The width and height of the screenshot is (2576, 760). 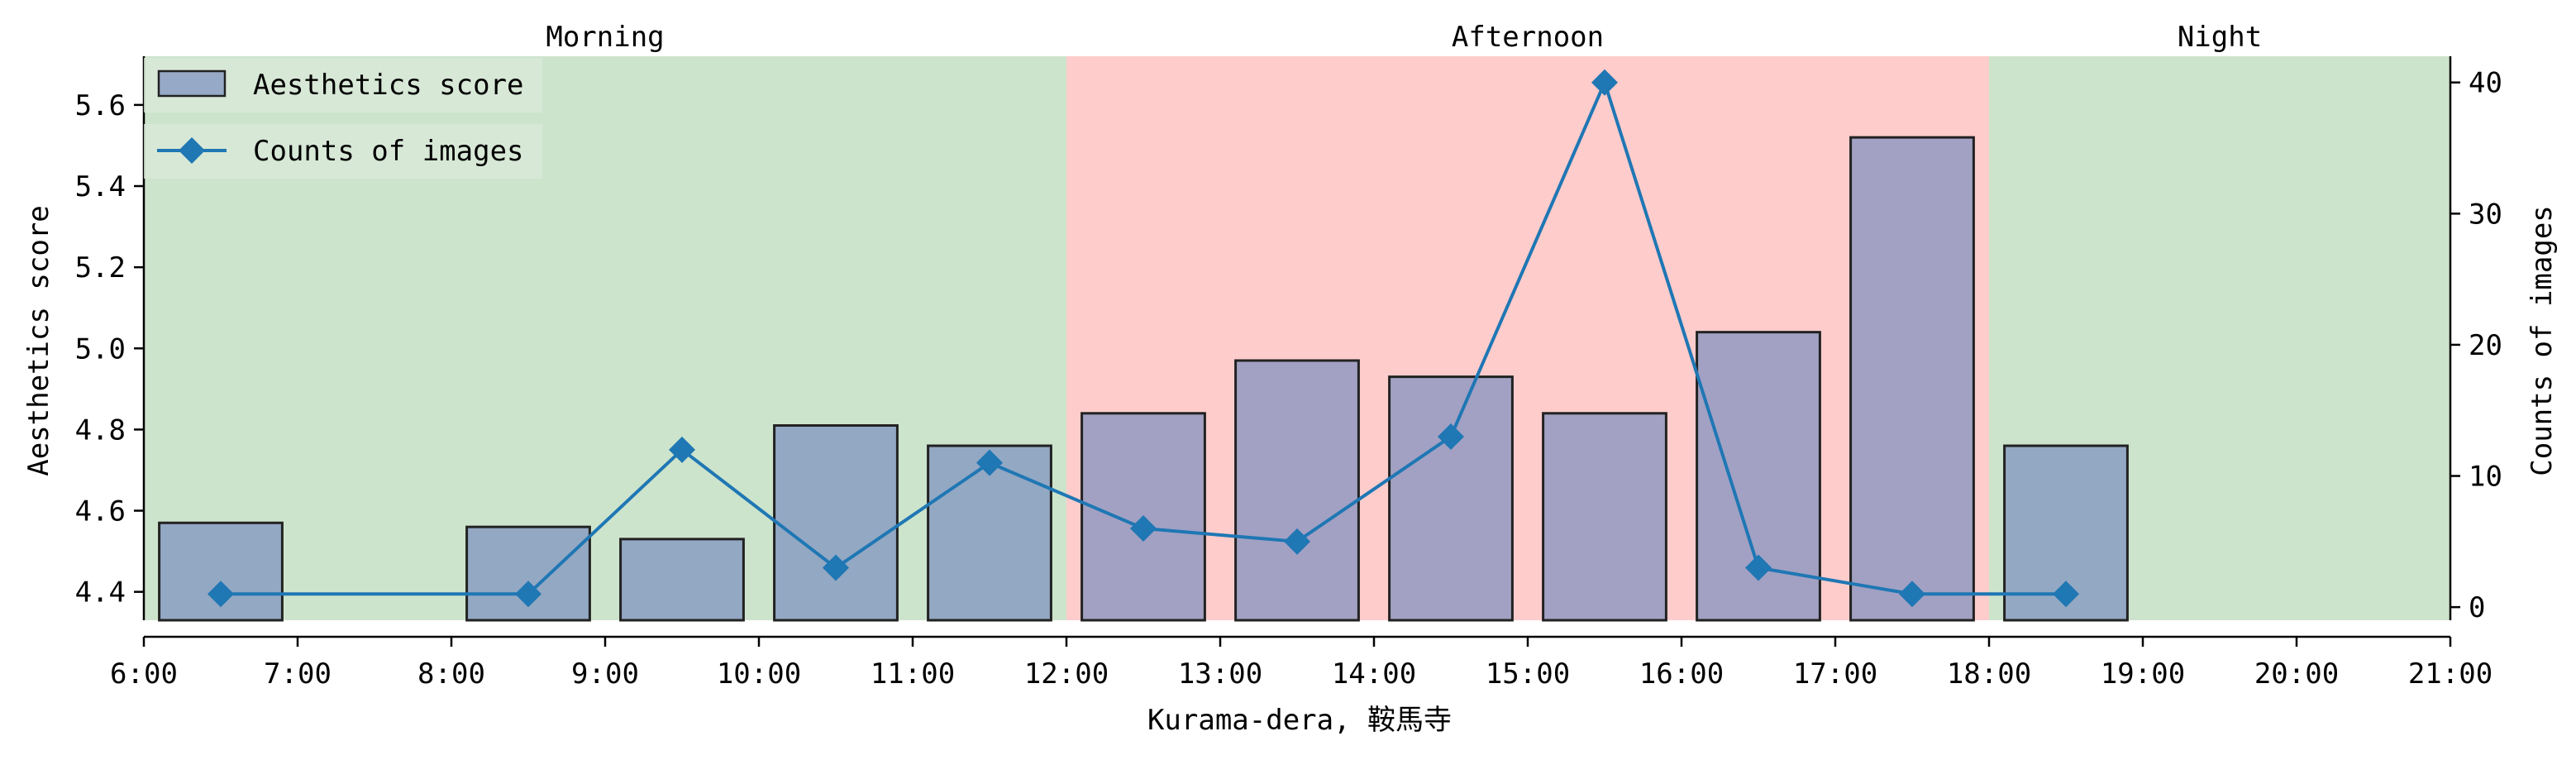 What do you see at coordinates (144, 674) in the screenshot?
I see `x-tick-label: 6:00` at bounding box center [144, 674].